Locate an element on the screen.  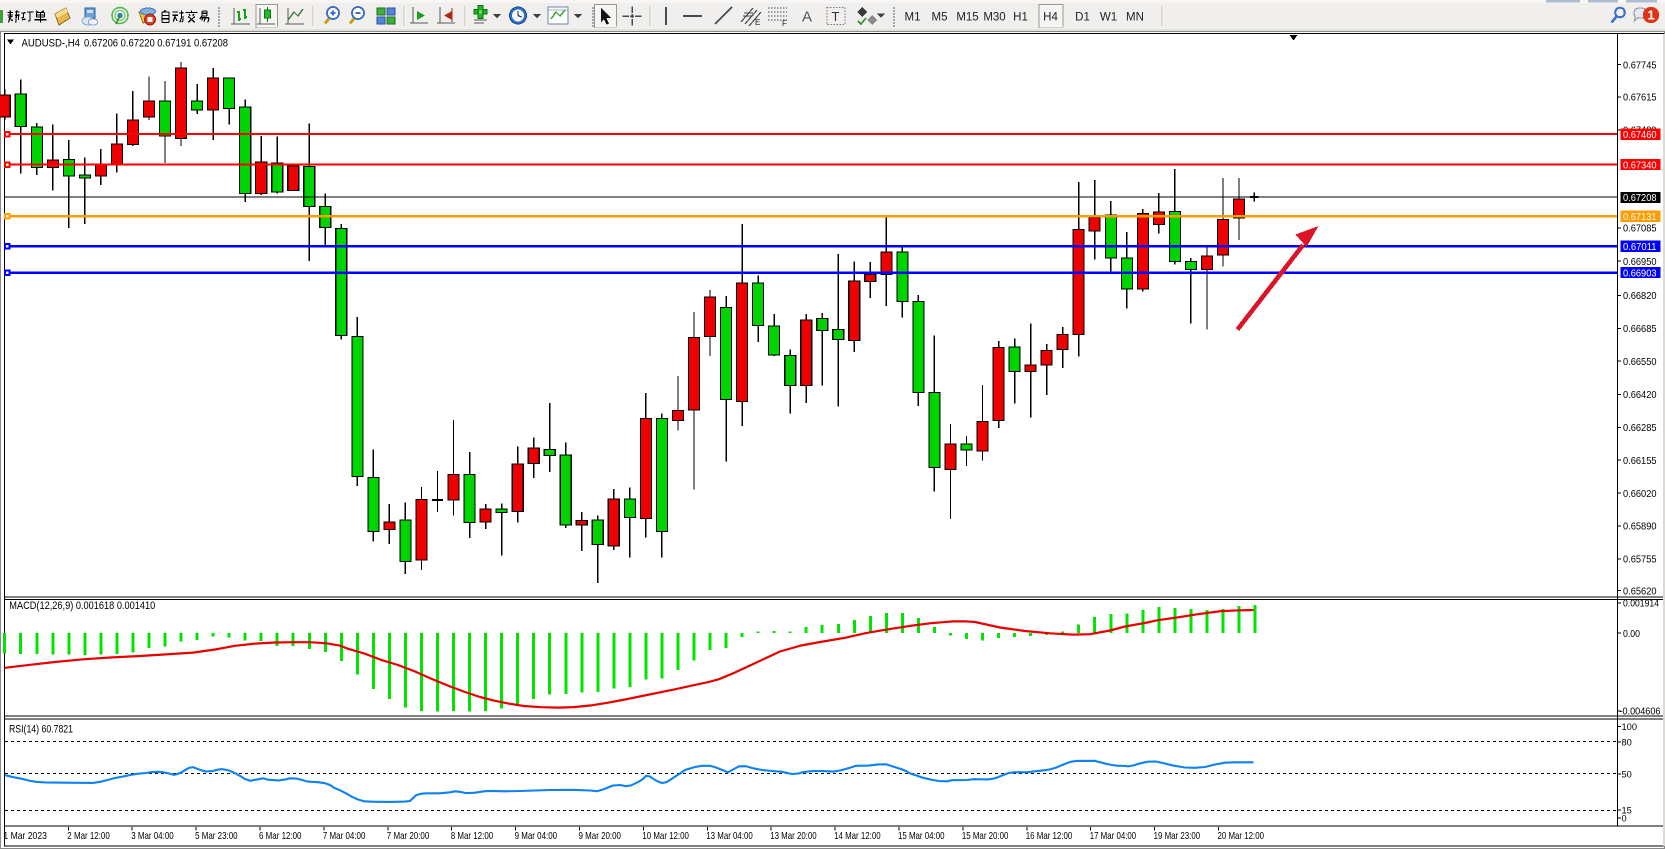
svg-text: 1 Mar 2023 is located at coordinates (25, 836).